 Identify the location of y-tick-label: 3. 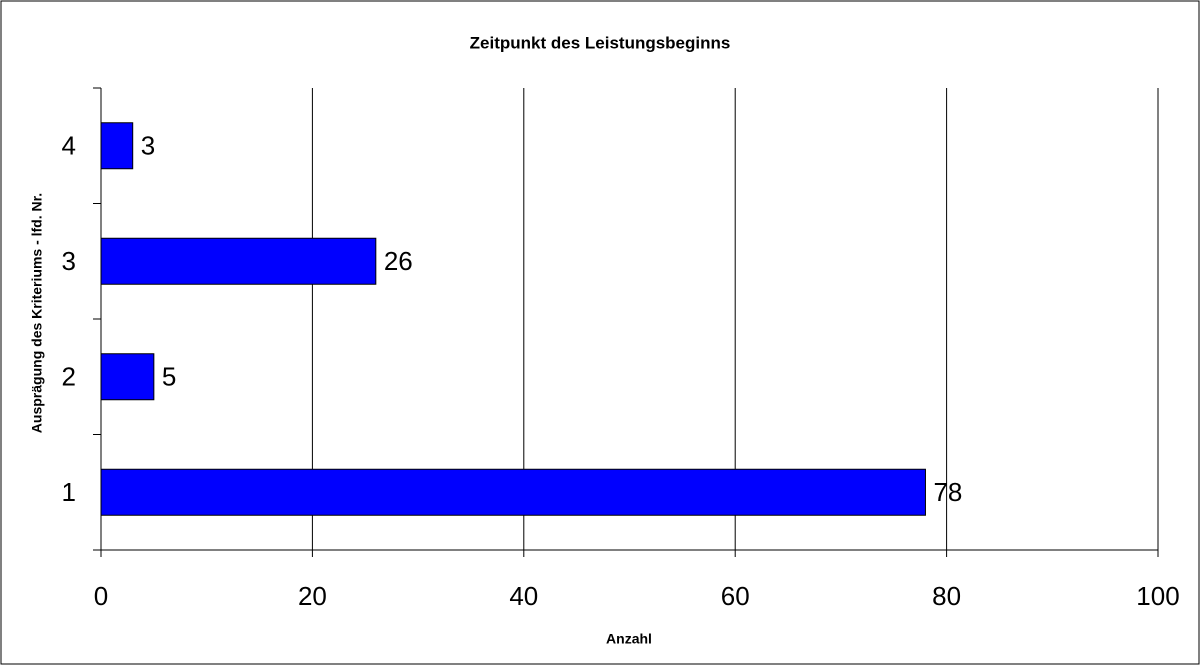
(69, 261).